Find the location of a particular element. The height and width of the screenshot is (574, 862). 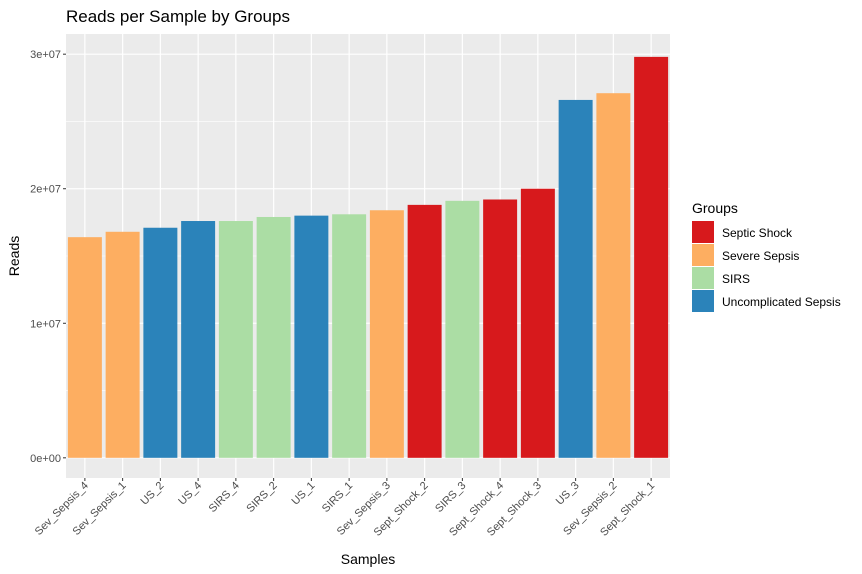

legend-label: SIRS is located at coordinates (736, 279).